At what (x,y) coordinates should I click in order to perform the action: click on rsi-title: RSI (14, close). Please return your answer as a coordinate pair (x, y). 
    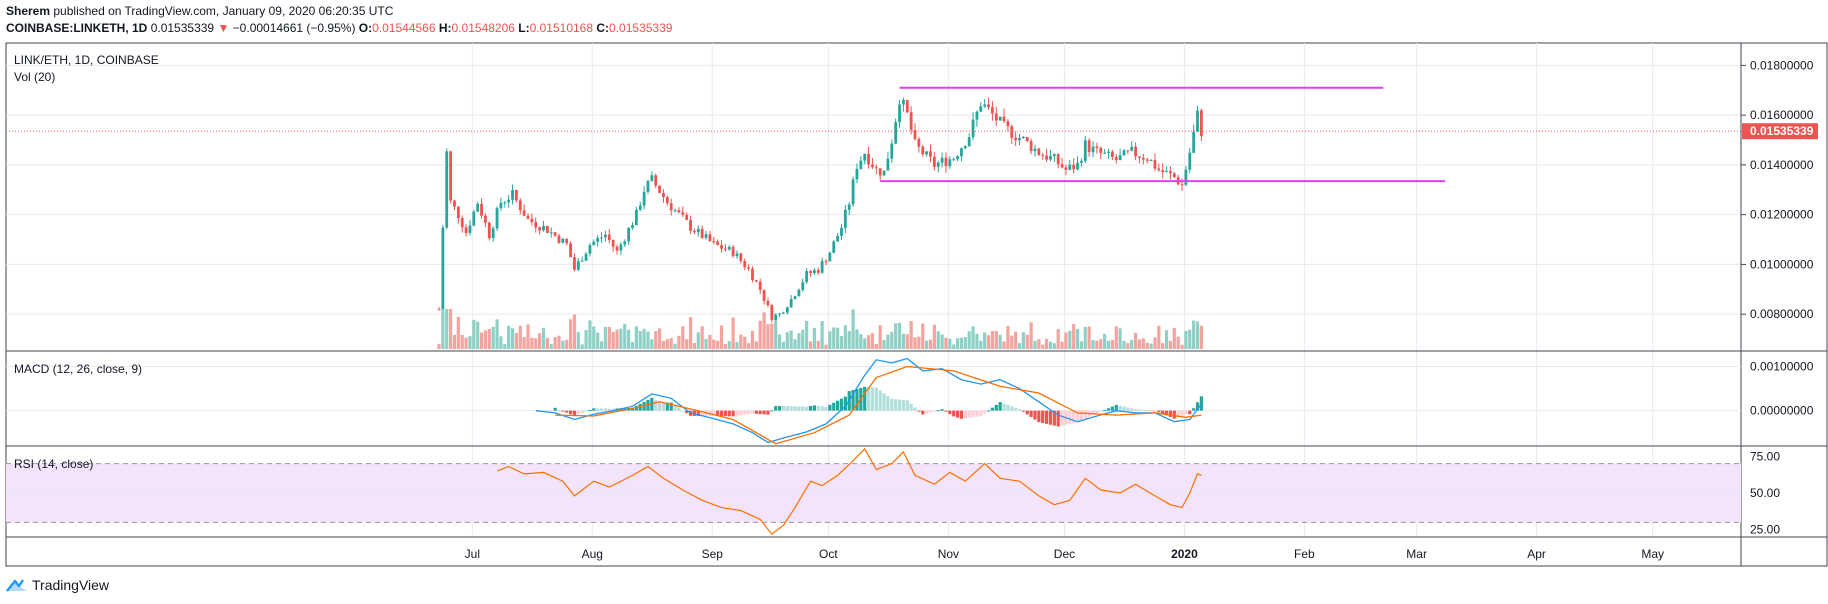
    Looking at the image, I should click on (53, 464).